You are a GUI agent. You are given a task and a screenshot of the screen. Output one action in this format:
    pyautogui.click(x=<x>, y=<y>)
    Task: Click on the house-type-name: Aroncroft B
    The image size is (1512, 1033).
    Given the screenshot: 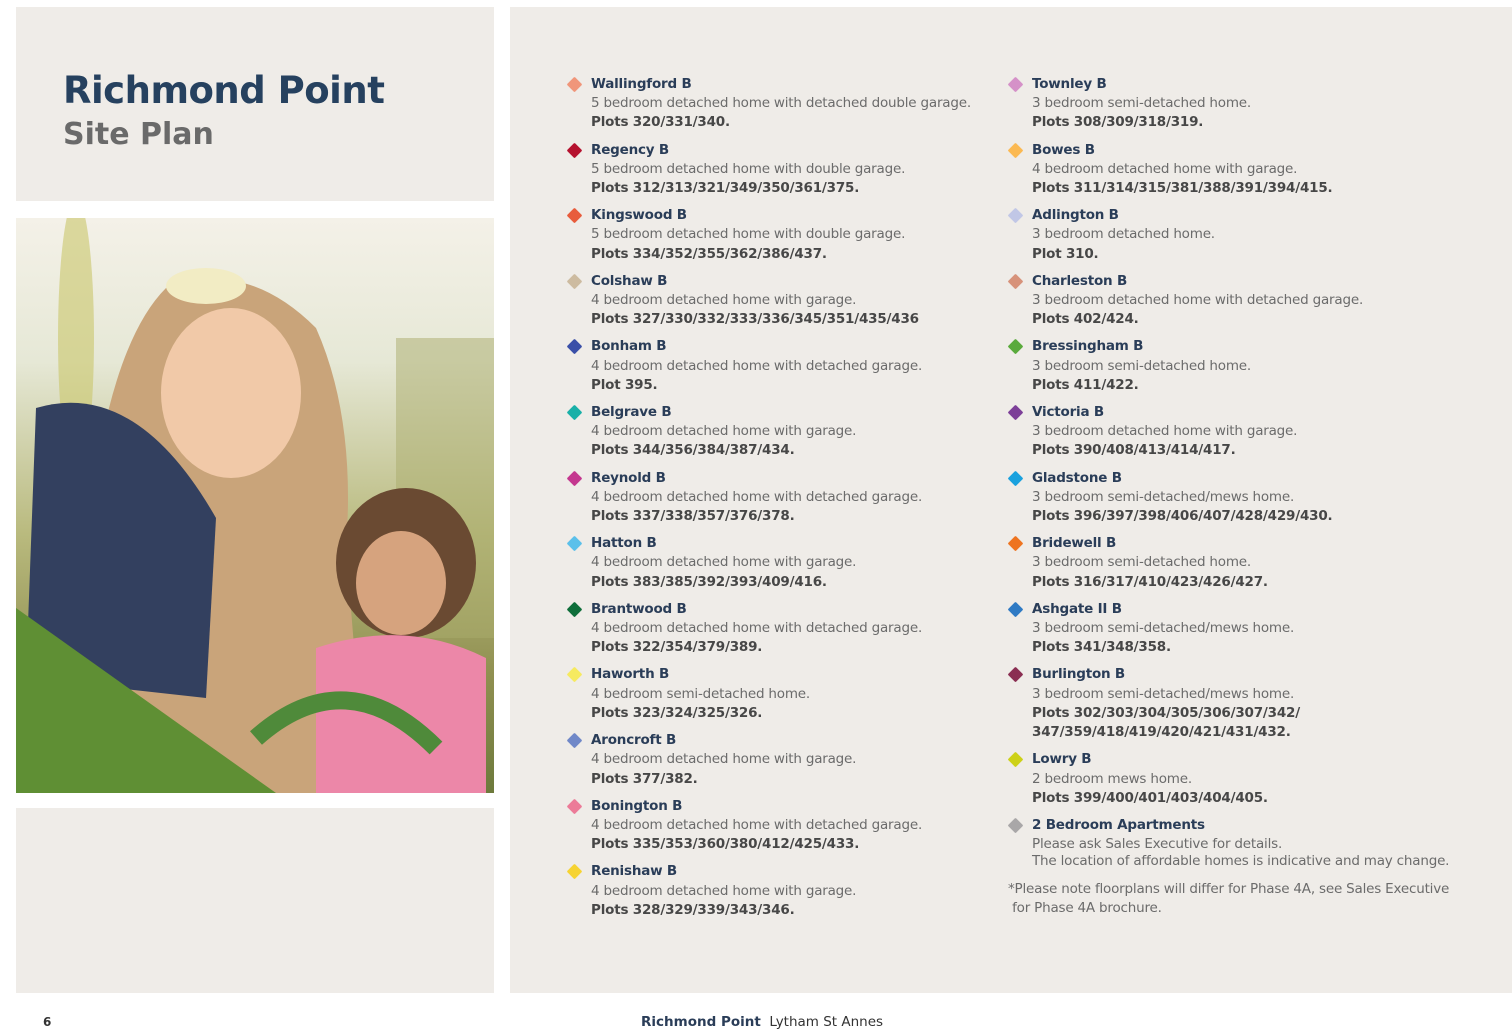 What is the action you would take?
    pyautogui.click(x=634, y=740)
    